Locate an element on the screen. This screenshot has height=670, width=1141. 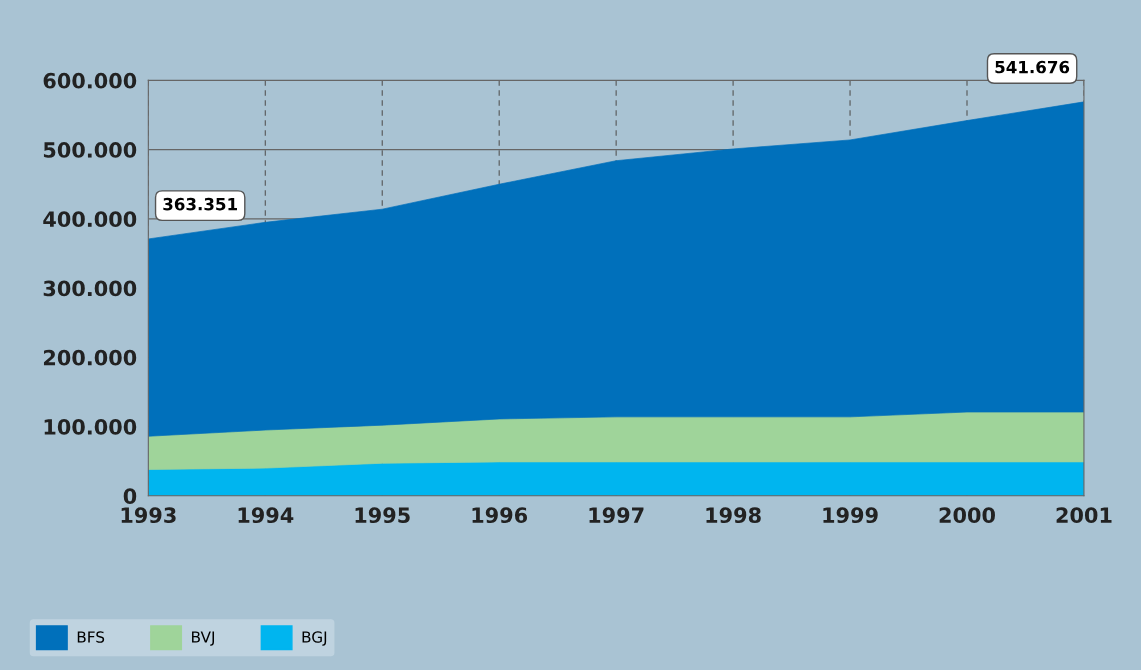
legend-label: BGJ is located at coordinates (314, 638).